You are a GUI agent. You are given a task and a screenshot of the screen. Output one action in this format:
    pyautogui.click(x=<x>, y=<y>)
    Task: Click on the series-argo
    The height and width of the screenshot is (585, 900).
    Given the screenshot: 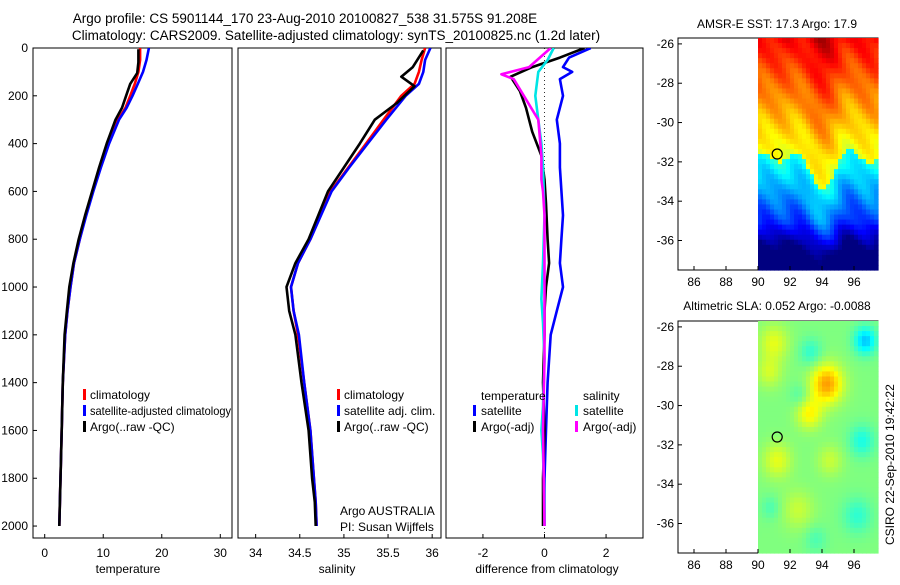 What is the action you would take?
    pyautogui.click(x=99, y=288)
    